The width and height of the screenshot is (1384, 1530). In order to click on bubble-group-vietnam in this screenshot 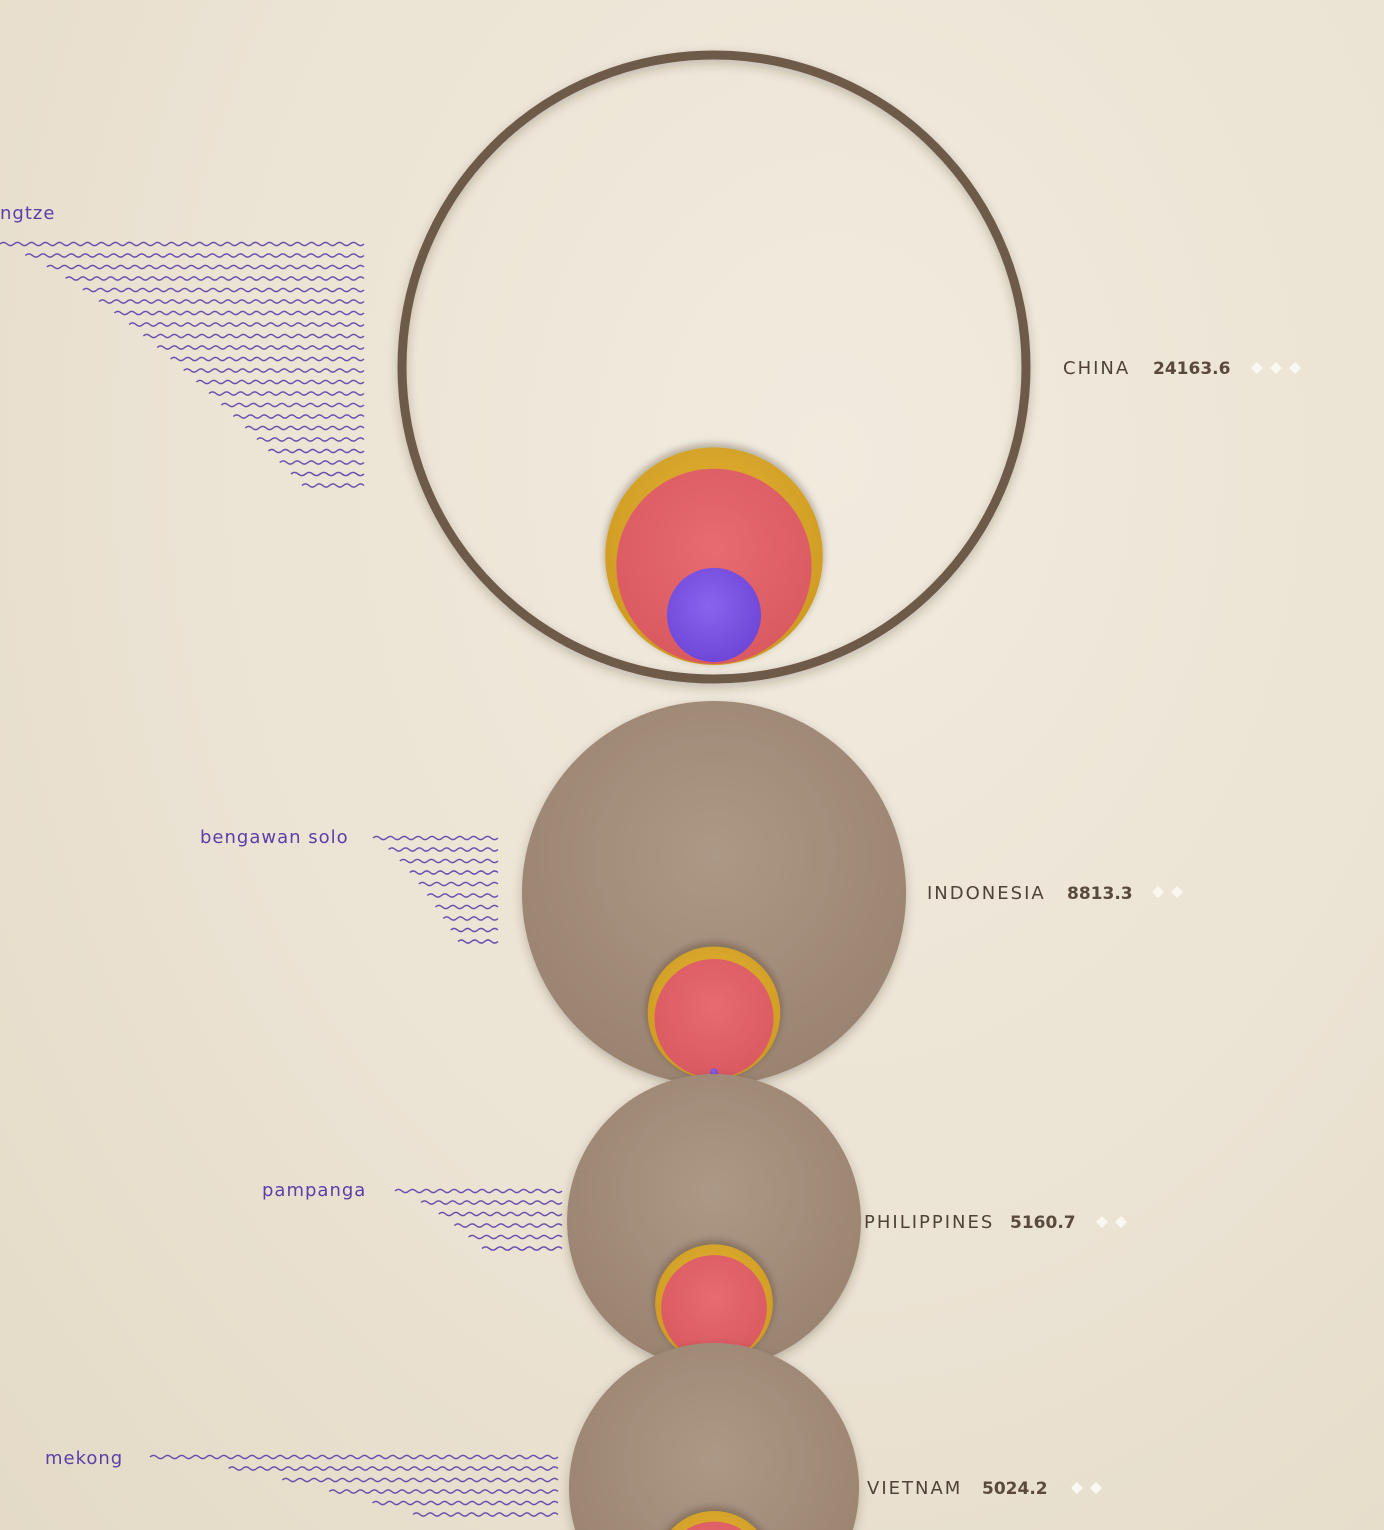, I will do `click(714, 1436)`.